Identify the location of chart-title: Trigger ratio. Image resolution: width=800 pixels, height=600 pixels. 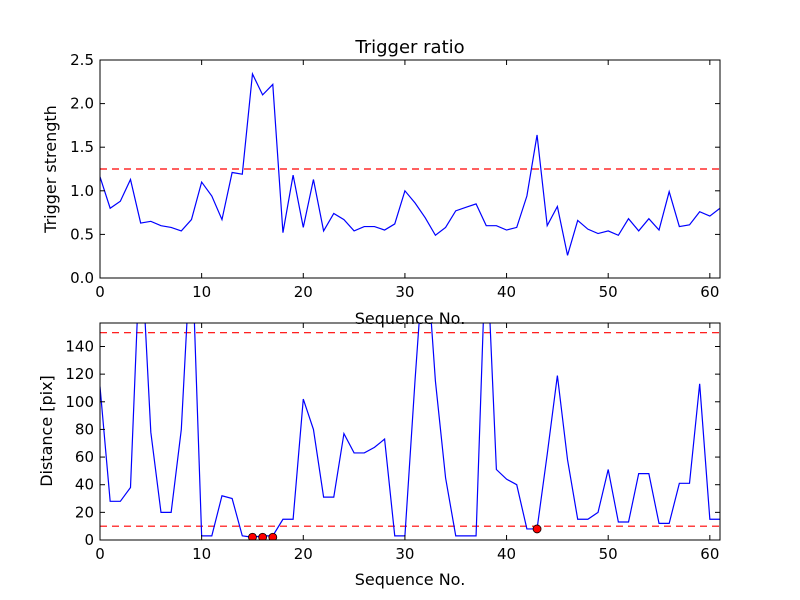
(409, 47).